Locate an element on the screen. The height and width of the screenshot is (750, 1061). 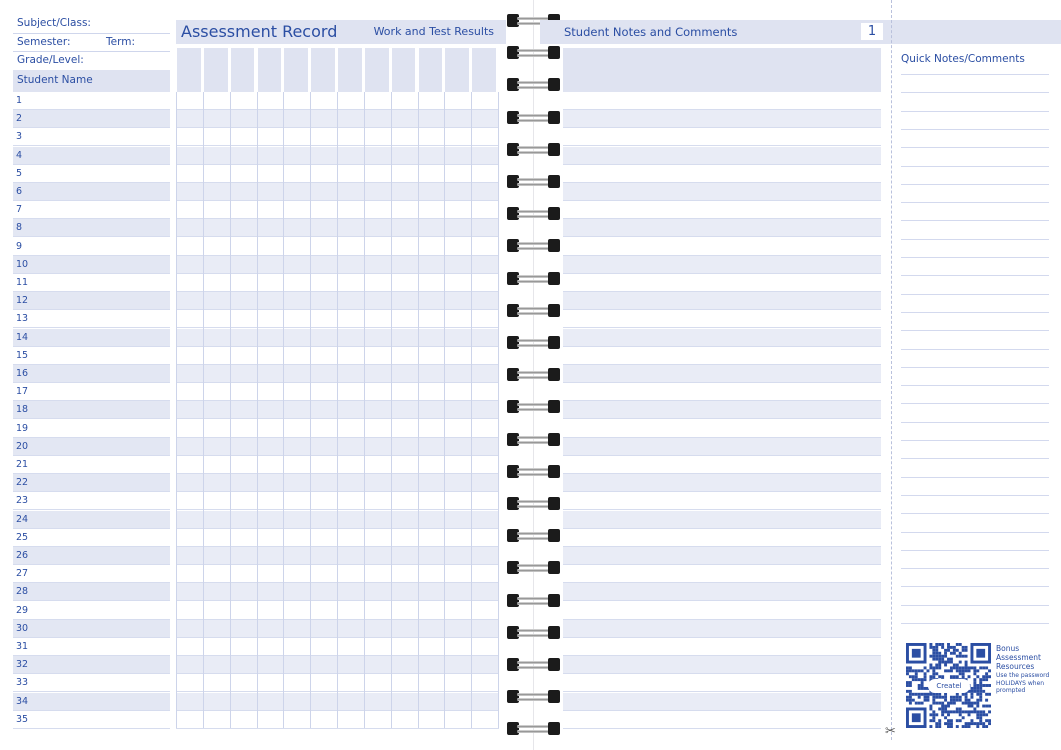
student-row: 14 is located at coordinates (91, 337).